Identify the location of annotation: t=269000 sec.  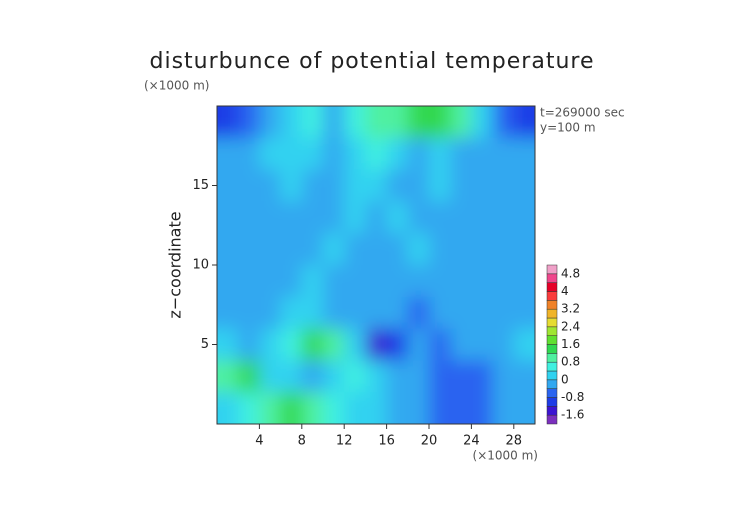
(582, 113).